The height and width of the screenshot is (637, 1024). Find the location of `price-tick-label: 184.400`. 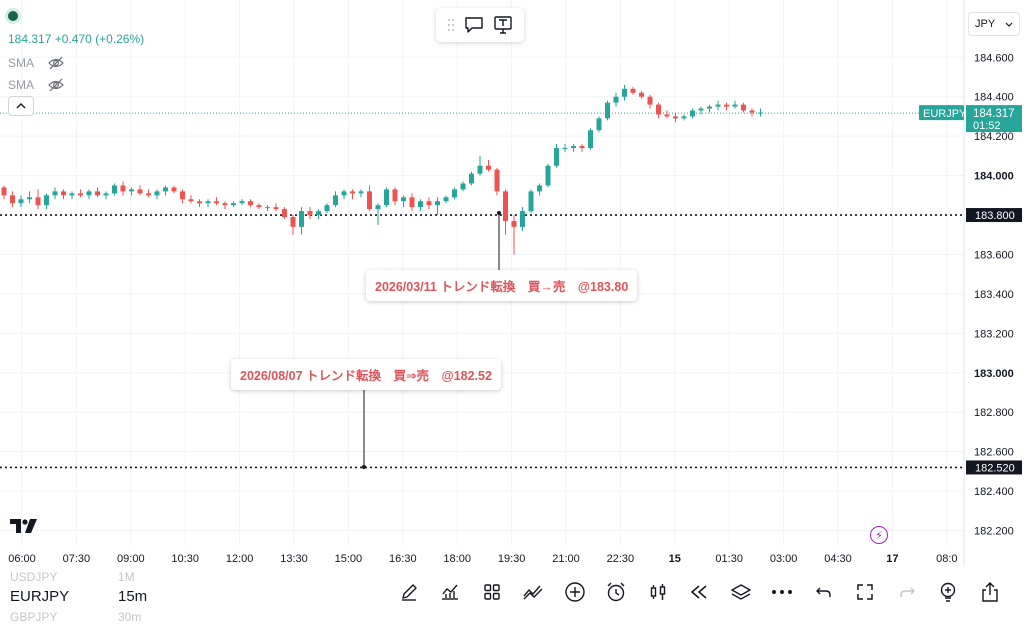

price-tick-label: 184.400 is located at coordinates (994, 98).